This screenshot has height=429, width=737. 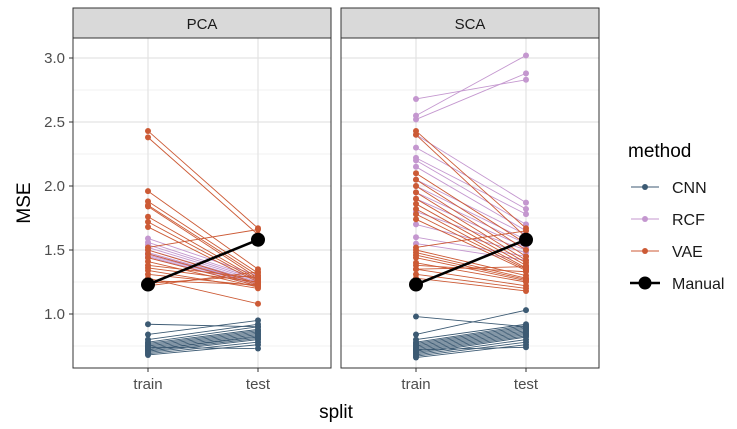 What do you see at coordinates (688, 220) in the screenshot?
I see `legend-label-rcf: RCF` at bounding box center [688, 220].